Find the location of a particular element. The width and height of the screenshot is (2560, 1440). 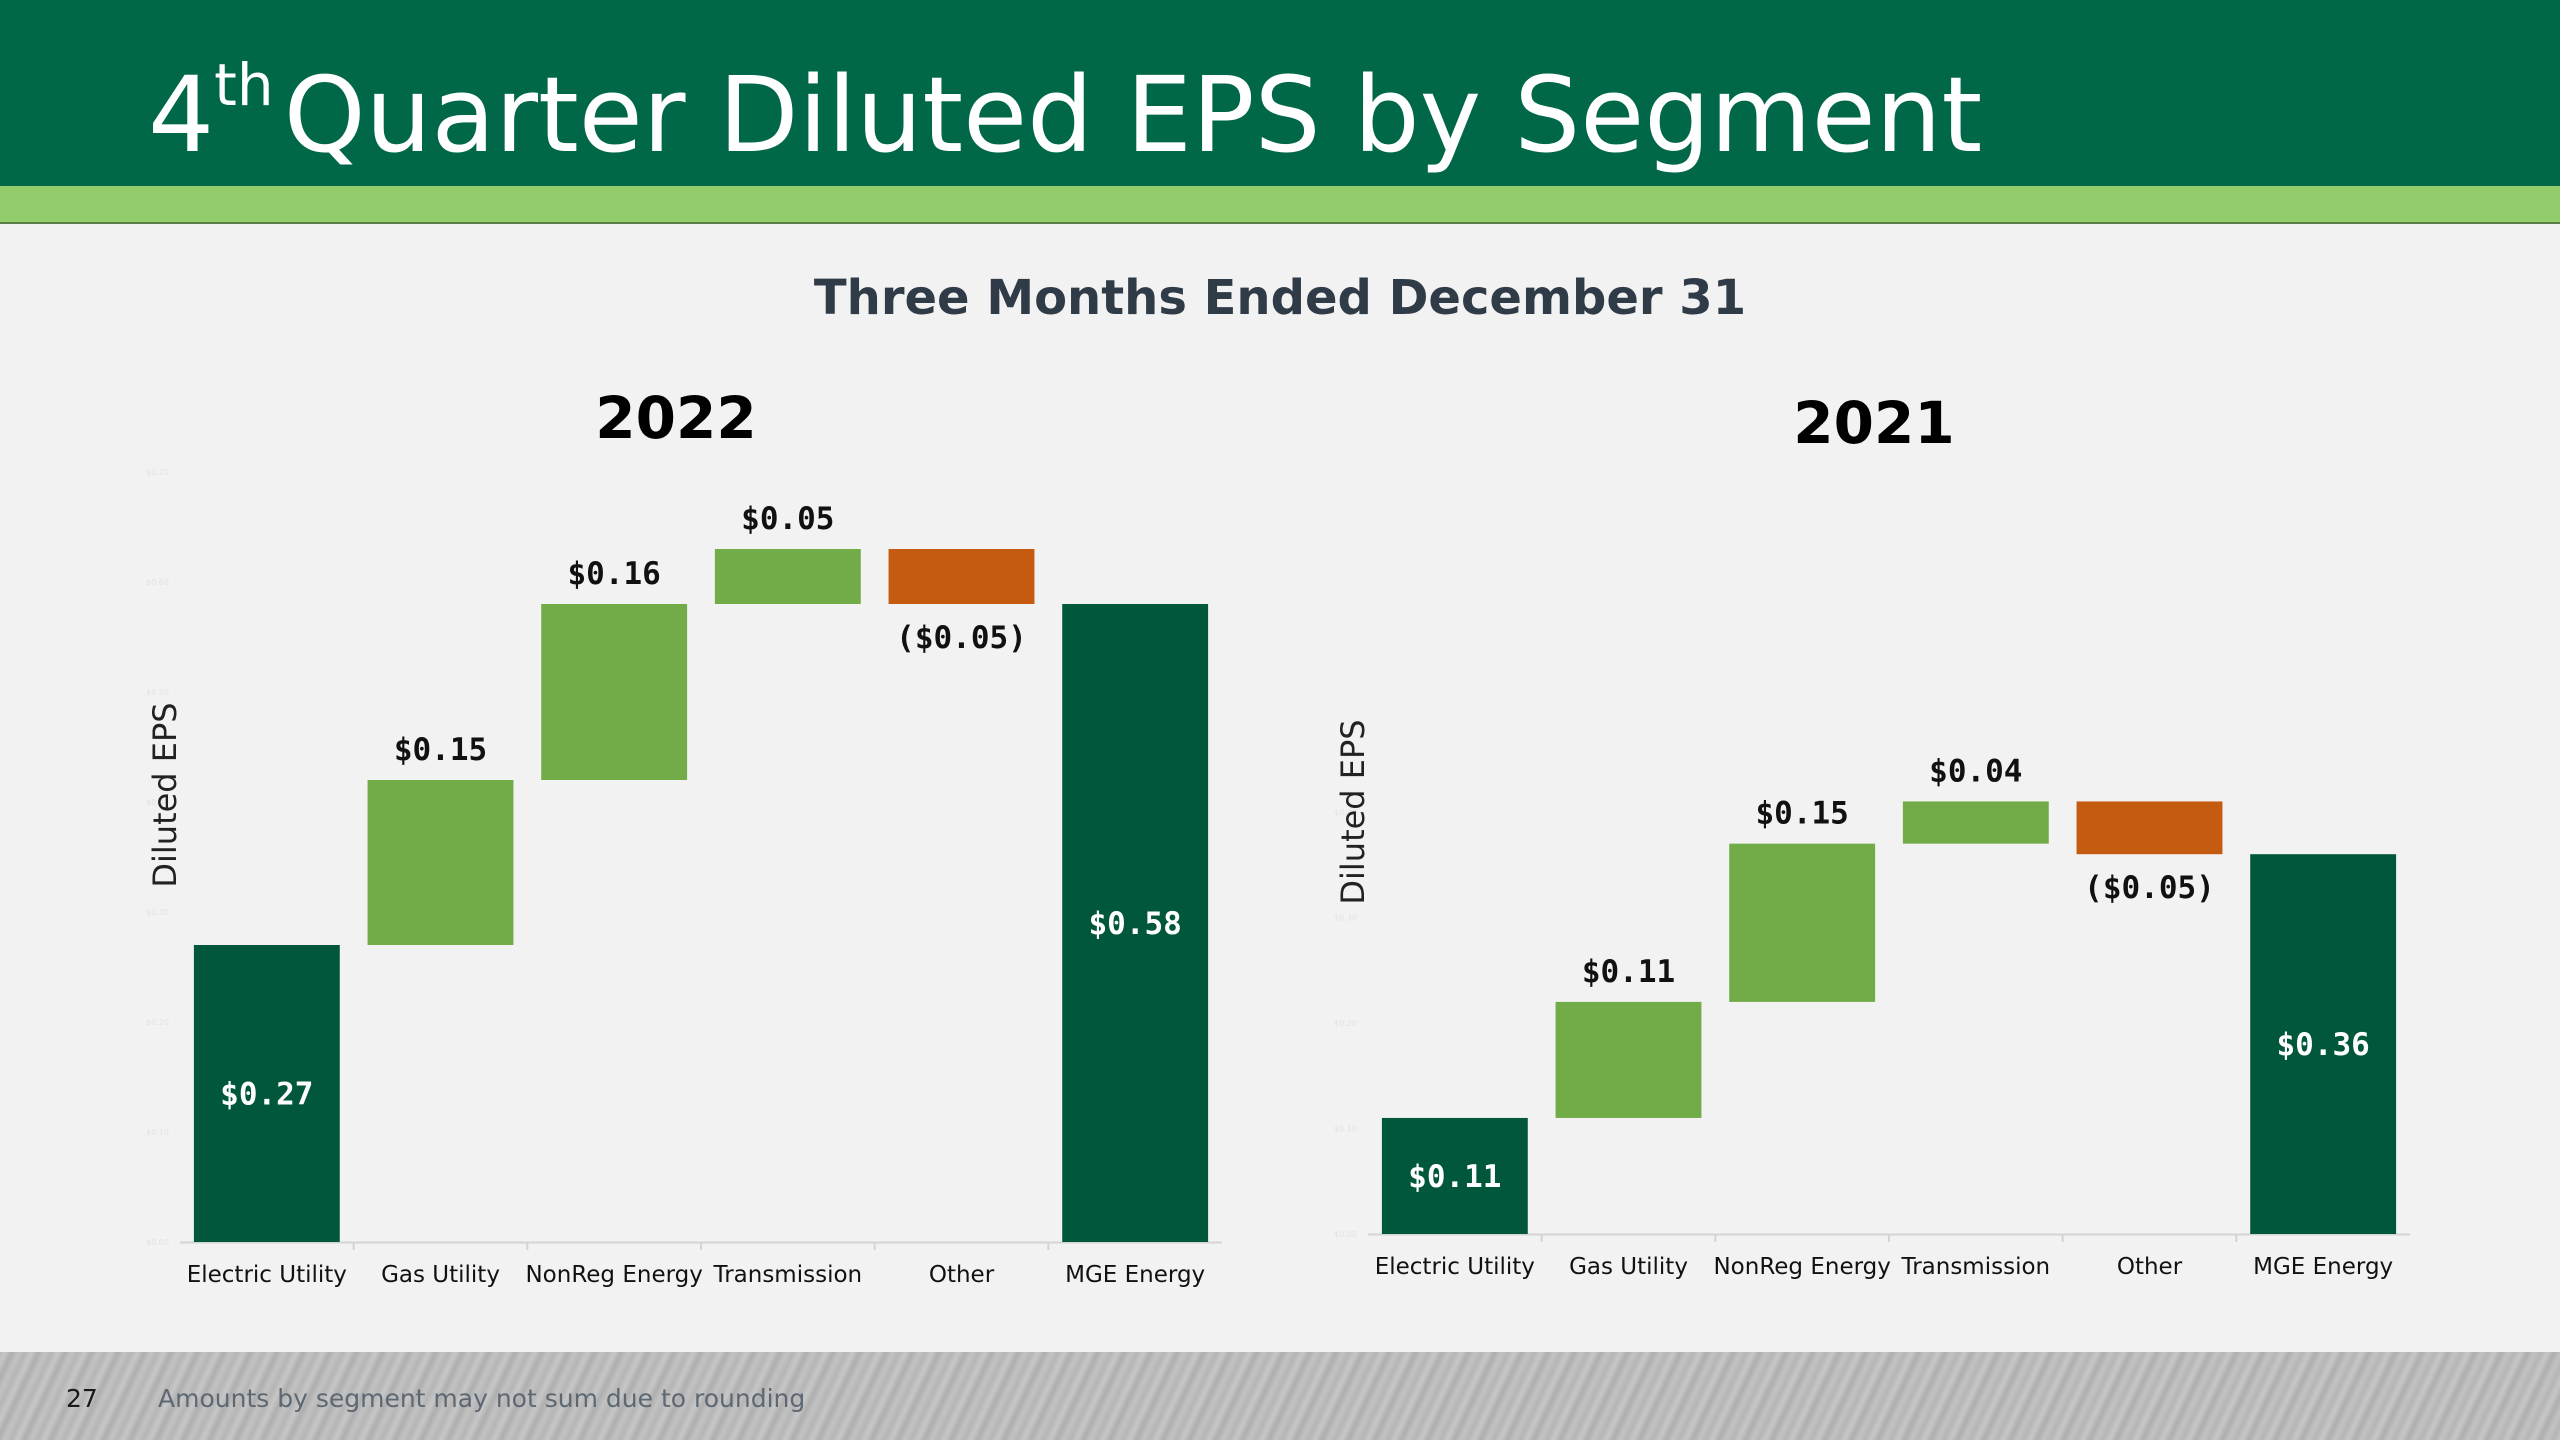

footer-bar is located at coordinates (1280, 1396).